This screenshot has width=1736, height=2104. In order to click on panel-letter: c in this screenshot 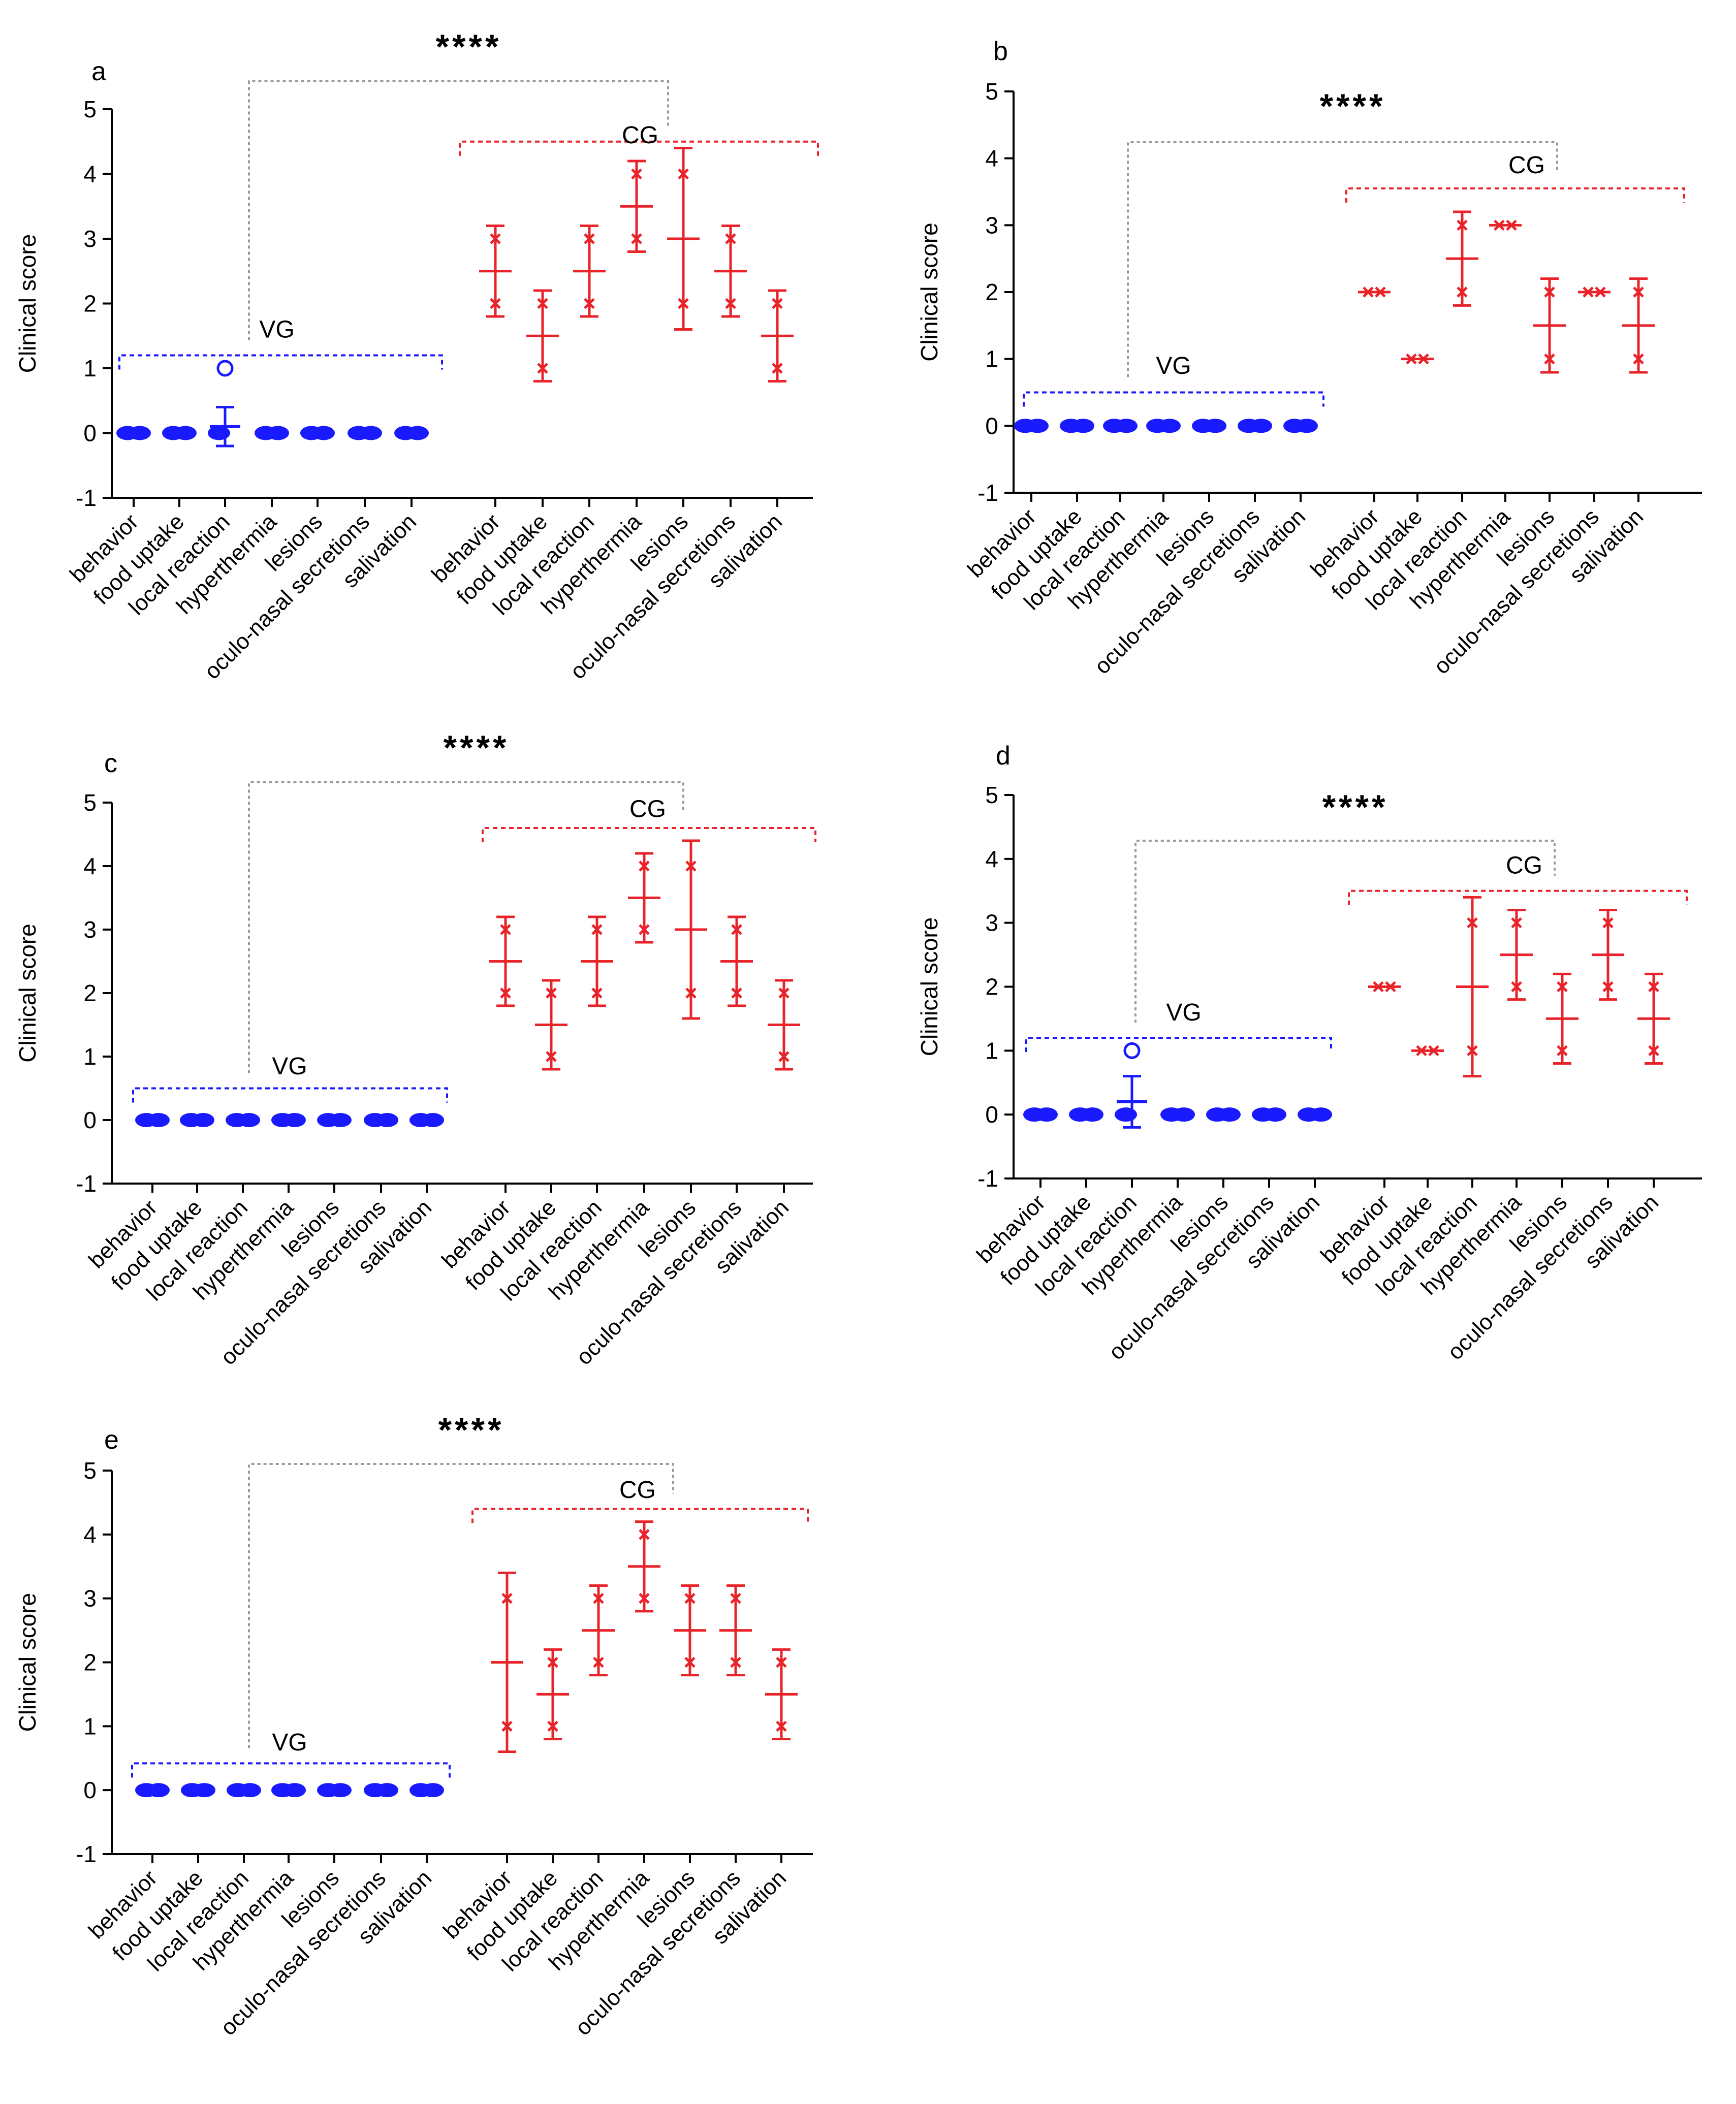, I will do `click(110, 763)`.